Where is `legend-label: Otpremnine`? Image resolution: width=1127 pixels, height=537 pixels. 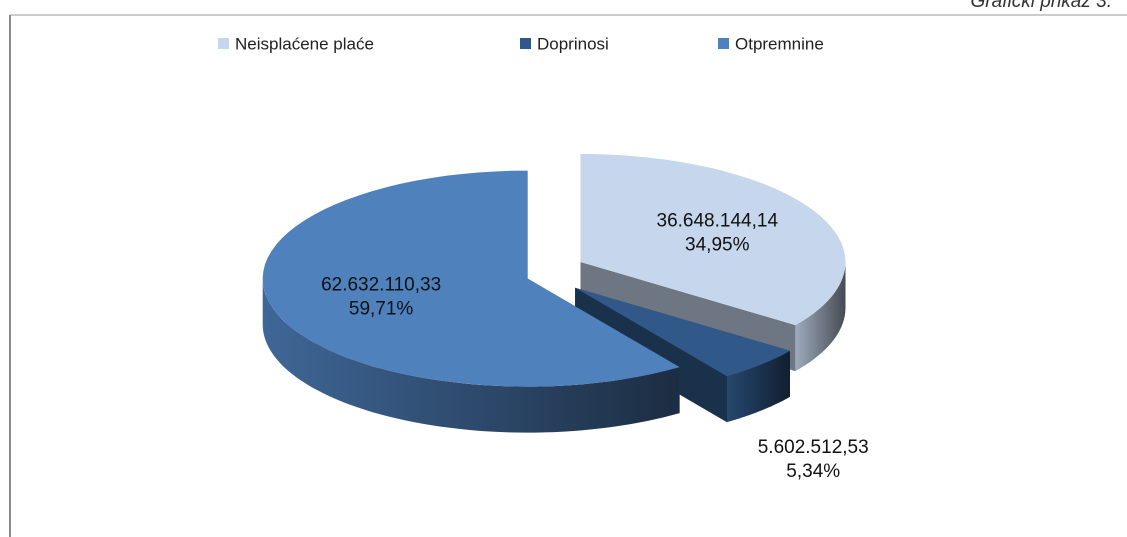 legend-label: Otpremnine is located at coordinates (779, 43).